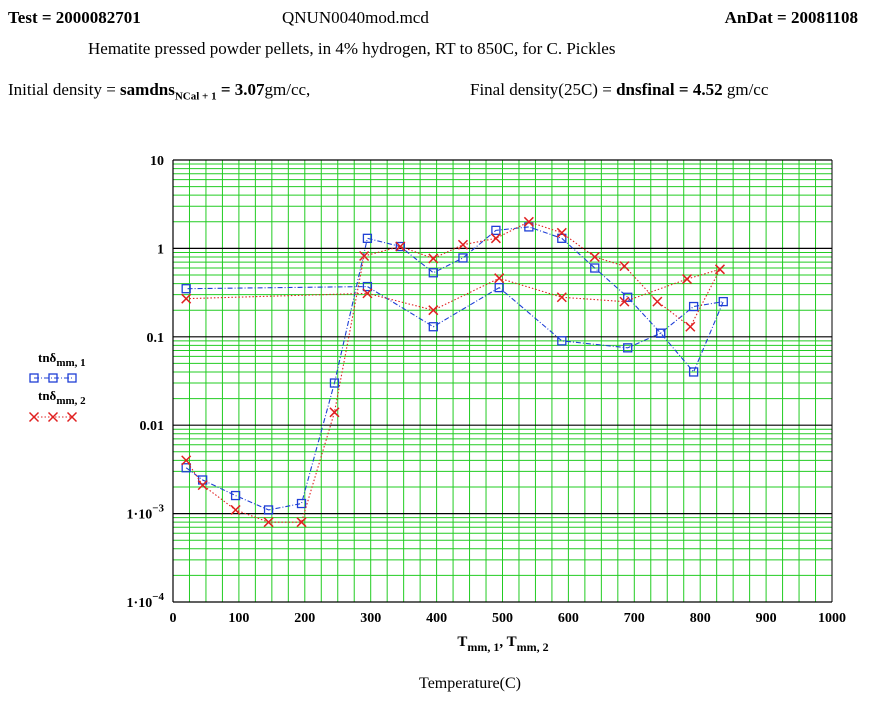 The width and height of the screenshot is (882, 705). I want to click on filename: QNUN0040mod.mcd, so click(355, 17).